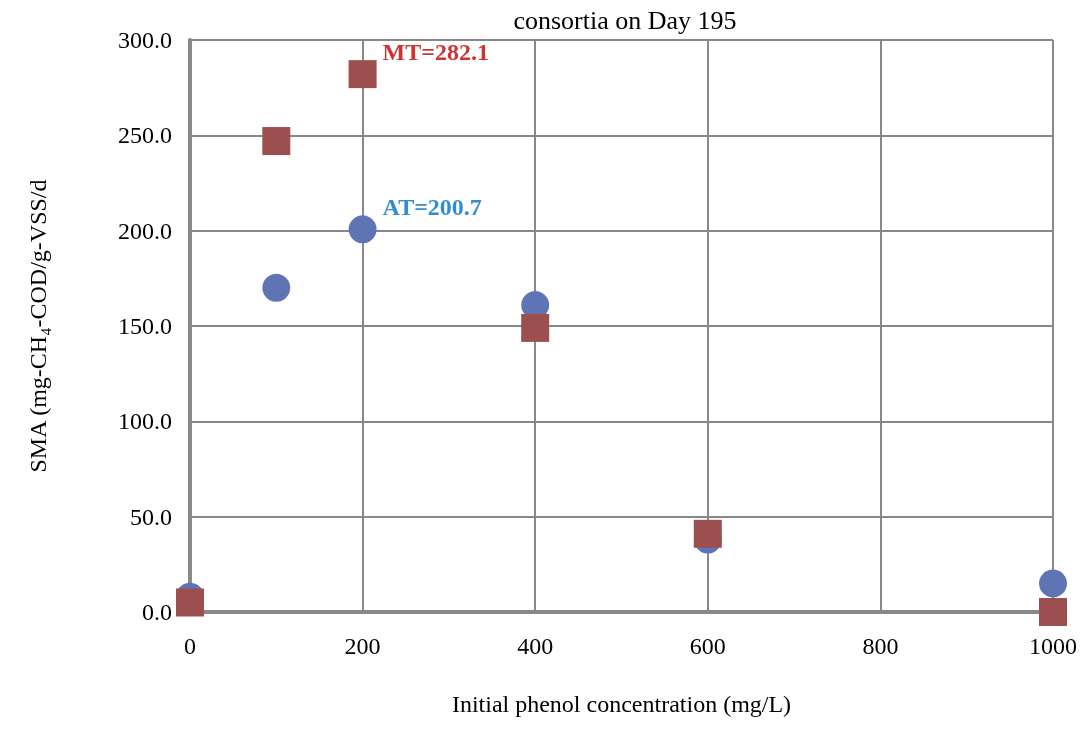 The height and width of the screenshot is (755, 1092). What do you see at coordinates (145, 40) in the screenshot?
I see `y-tick-label: 300.0` at bounding box center [145, 40].